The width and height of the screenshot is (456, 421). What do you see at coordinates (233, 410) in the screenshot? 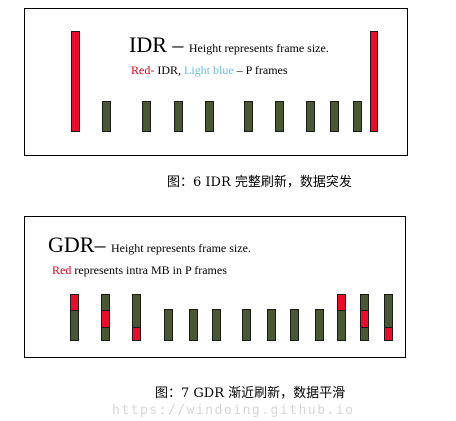
I see `watermark: https://windoing.github.io` at bounding box center [233, 410].